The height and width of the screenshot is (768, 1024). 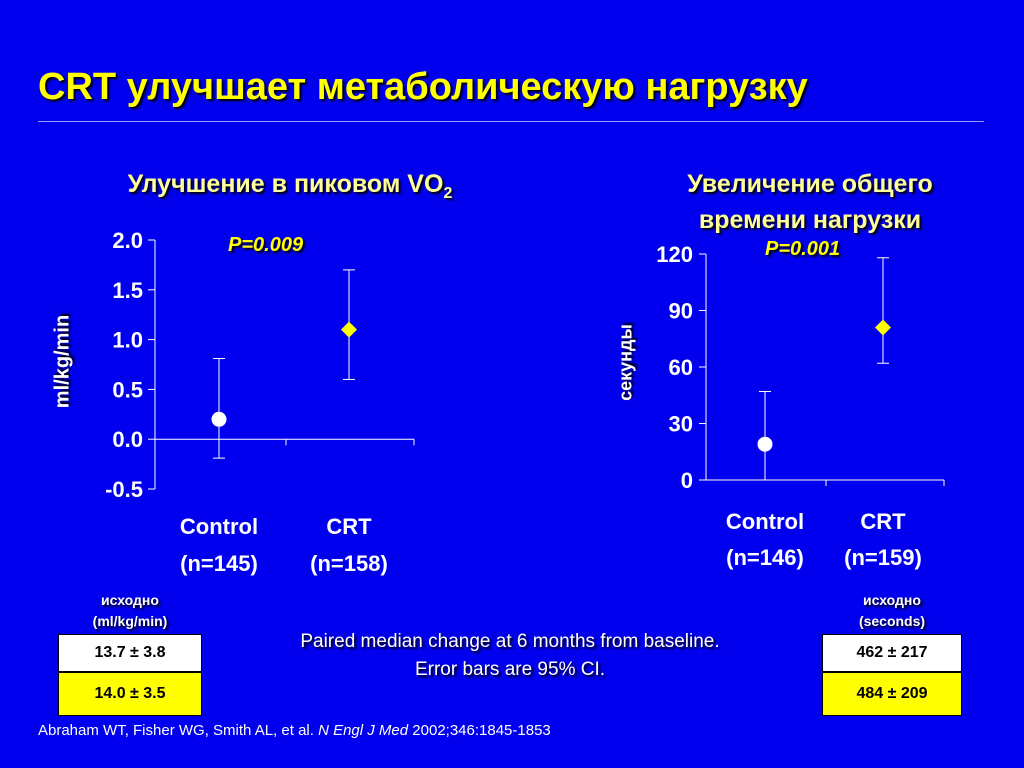 What do you see at coordinates (765, 557) in the screenshot?
I see `right-category-n-label: (n=146)` at bounding box center [765, 557].